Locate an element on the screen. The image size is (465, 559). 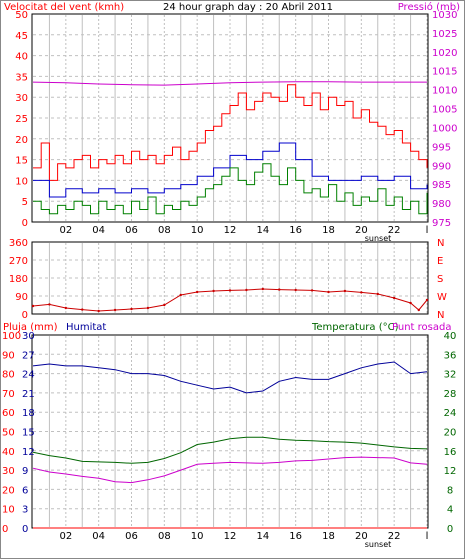
humidity-y-tick: 60 is located at coordinates (8, 413).